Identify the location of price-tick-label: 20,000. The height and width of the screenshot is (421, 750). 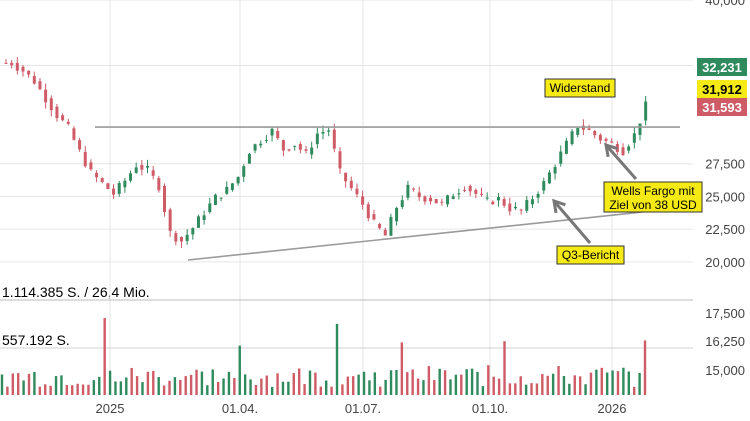
(725, 262).